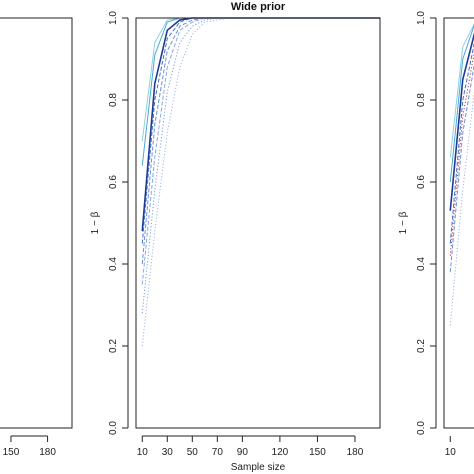 This screenshot has width=474, height=474. What do you see at coordinates (280, 452) in the screenshot?
I see `x-tick-label: 120` at bounding box center [280, 452].